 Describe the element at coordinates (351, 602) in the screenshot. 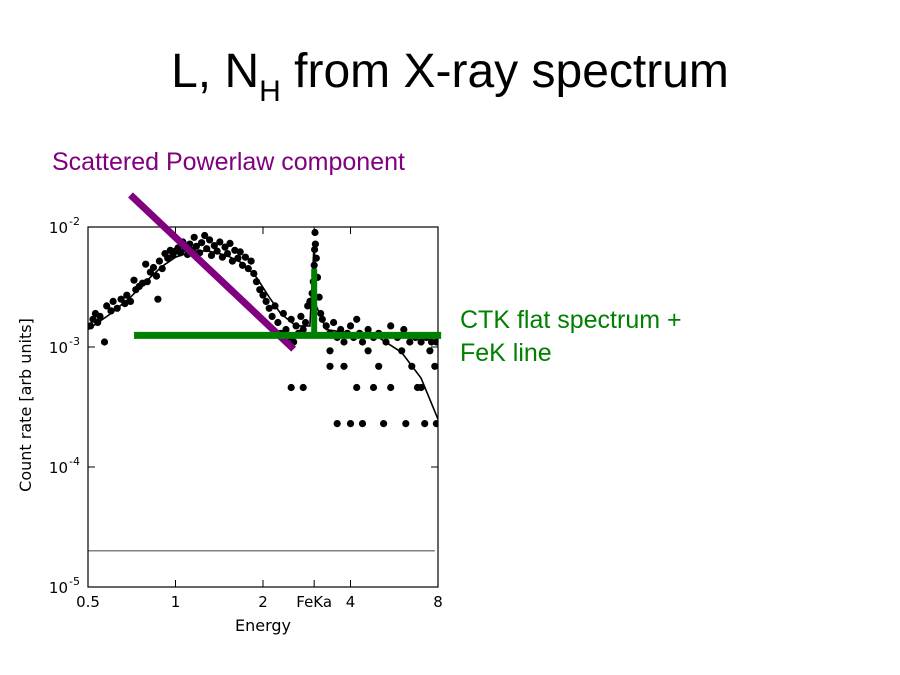

I see `x-tick-label-4: 4` at that location.